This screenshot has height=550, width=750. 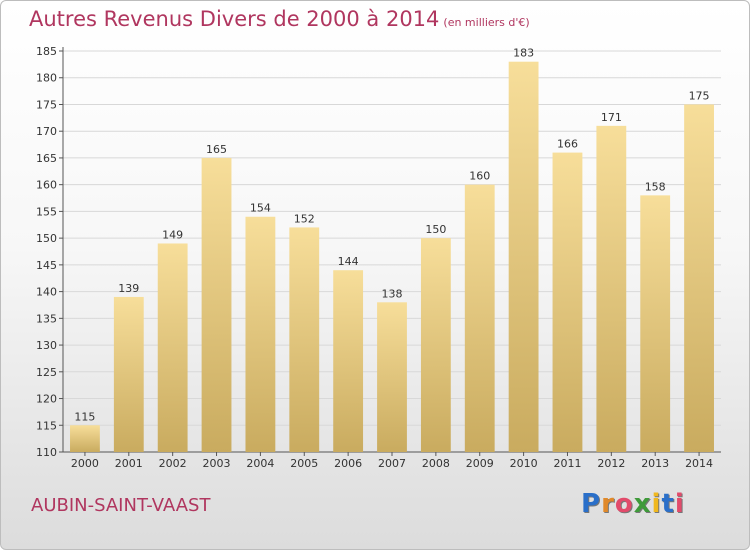 What do you see at coordinates (608, 504) in the screenshot?
I see `logo-letter: r` at bounding box center [608, 504].